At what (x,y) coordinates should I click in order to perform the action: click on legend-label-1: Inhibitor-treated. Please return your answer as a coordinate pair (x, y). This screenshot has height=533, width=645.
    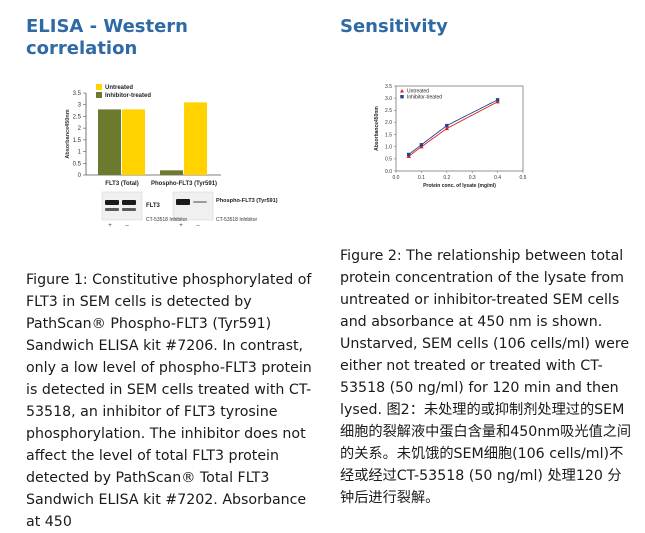
    Looking at the image, I should click on (128, 96).